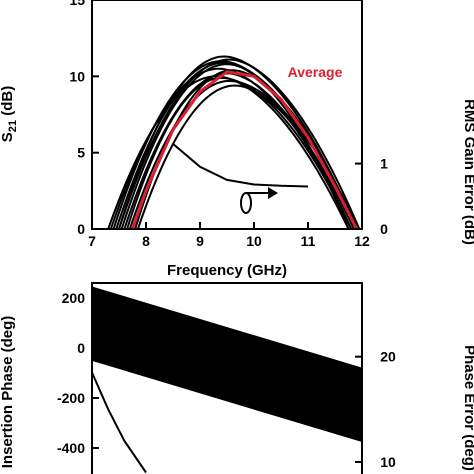 This screenshot has height=474, width=474. Describe the element at coordinates (74, 298) in the screenshot. I see `phase-y-tick-label: 200` at that location.